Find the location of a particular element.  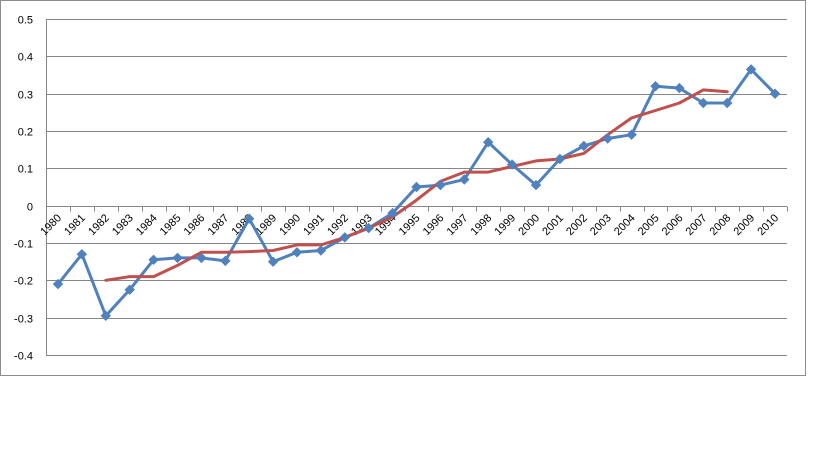

x-tick-label: 2004 is located at coordinates (625, 225).